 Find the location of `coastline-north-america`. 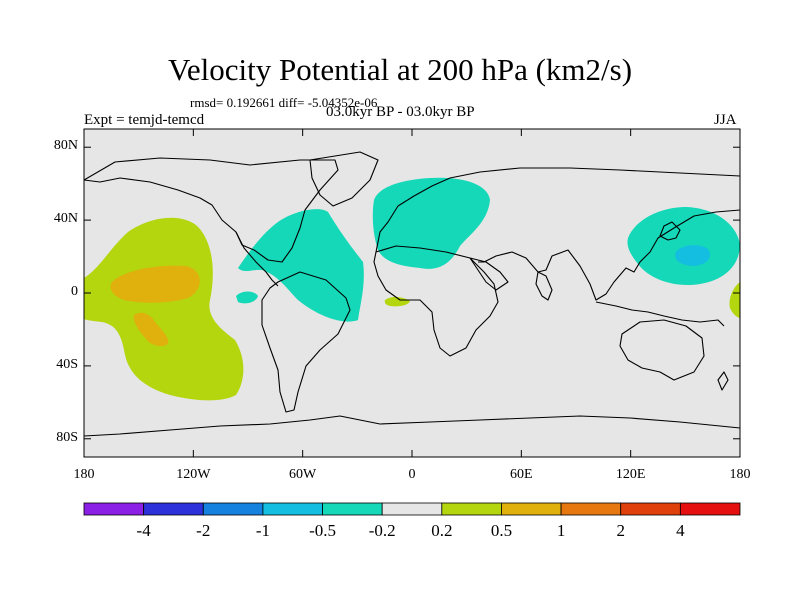

coastline-north-america is located at coordinates (211, 210).